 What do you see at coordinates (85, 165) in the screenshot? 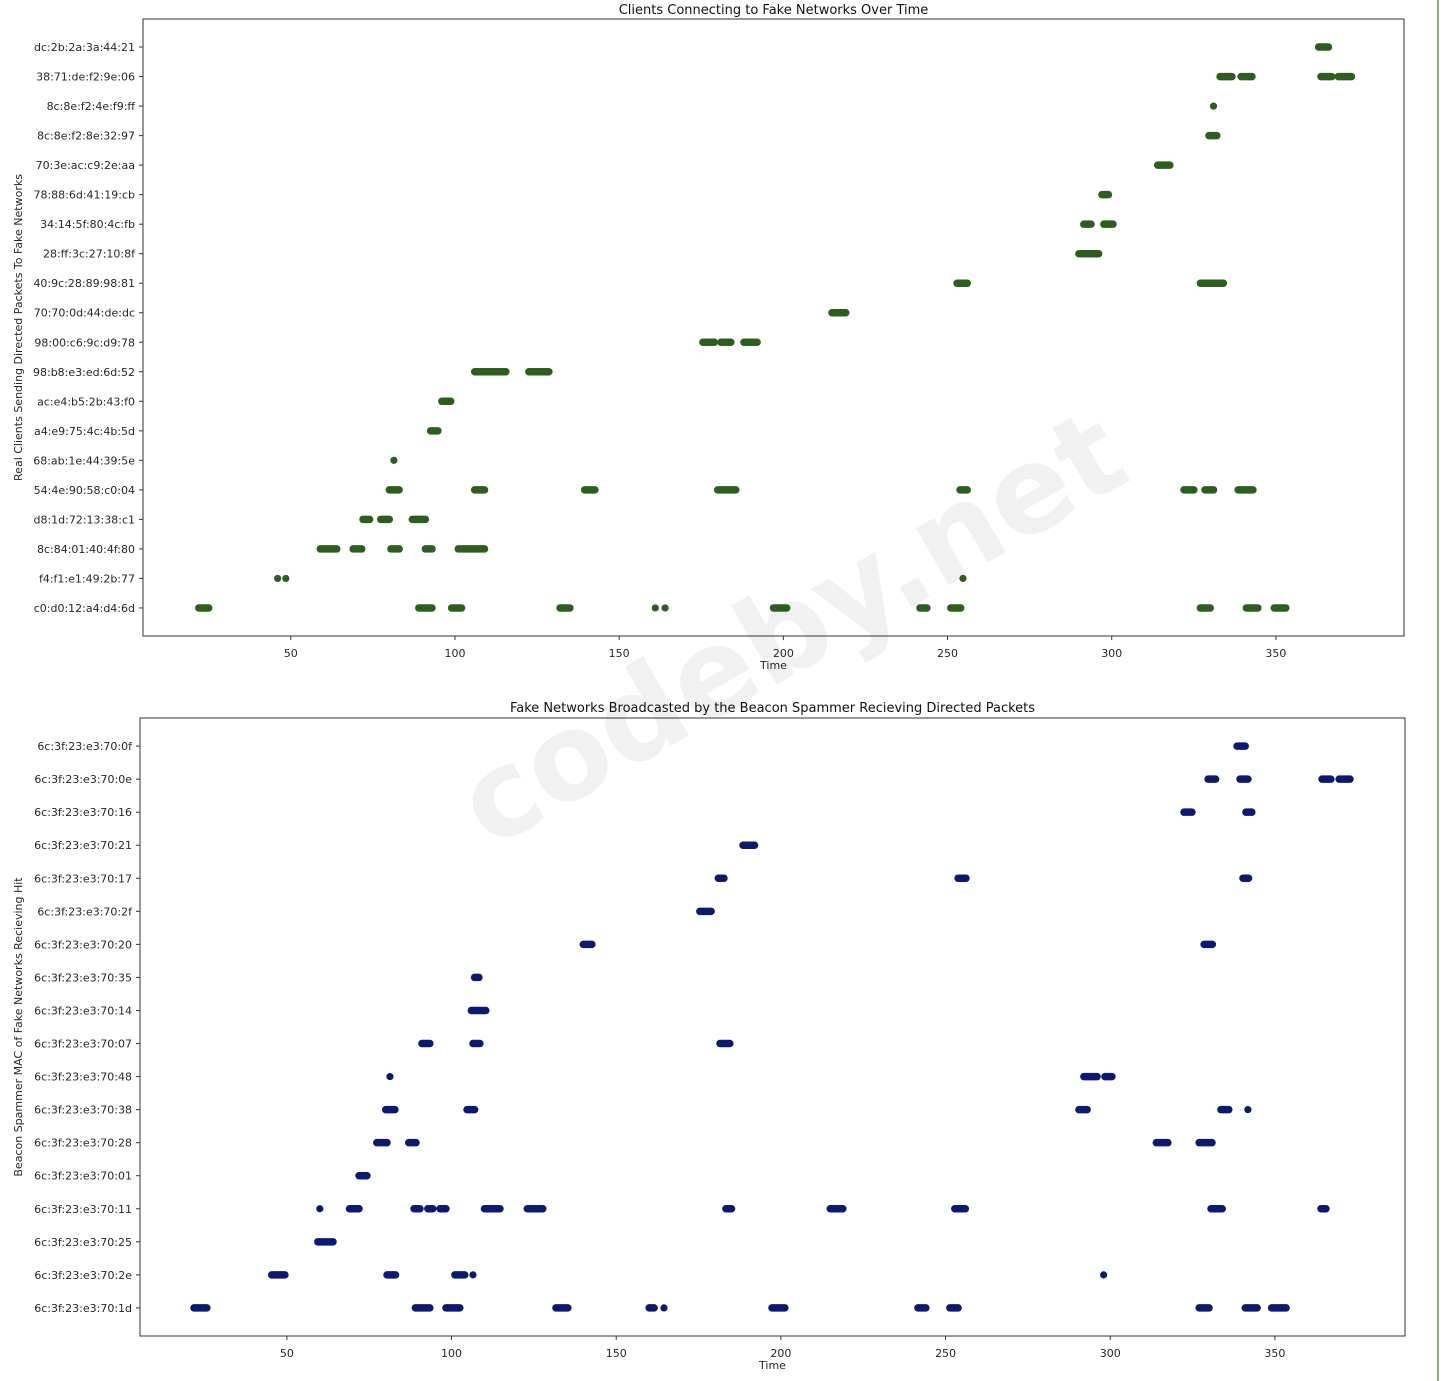
I see `y-tick-label: 70:3e:ac:c9:2e:aa` at bounding box center [85, 165].